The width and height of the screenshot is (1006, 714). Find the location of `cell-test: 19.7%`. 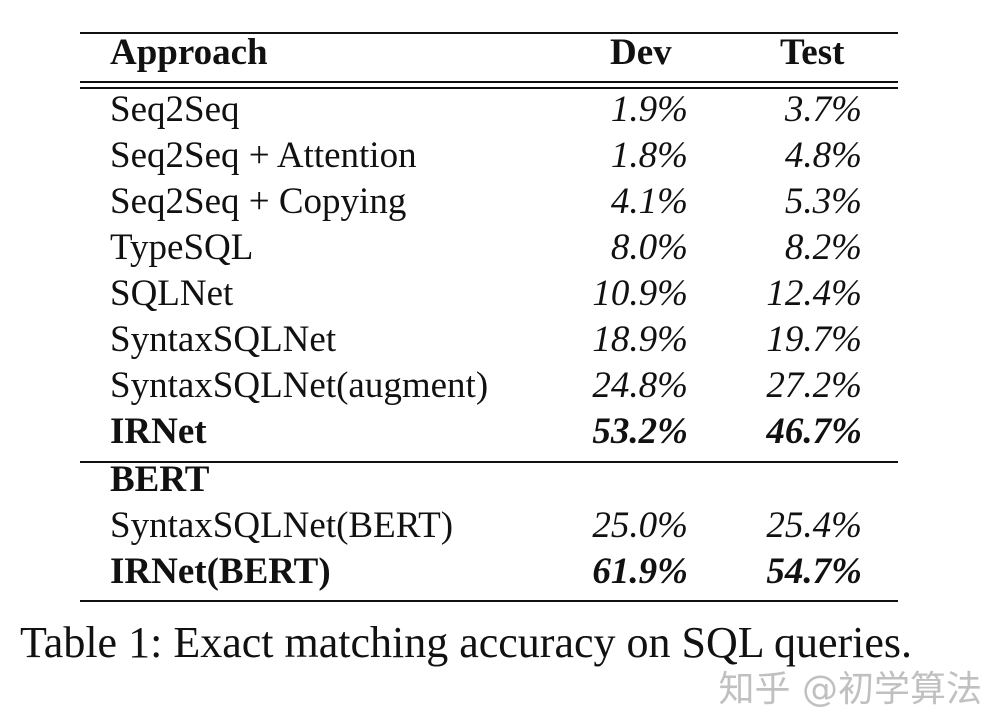

cell-test: 19.7% is located at coordinates (814, 339).